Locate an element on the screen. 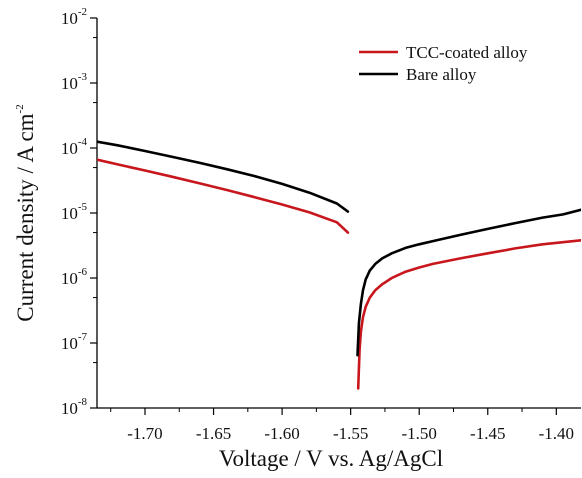 Image resolution: width=582 pixels, height=478 pixels. y-axis-title: Current density / A cm-2 is located at coordinates (25, 212).